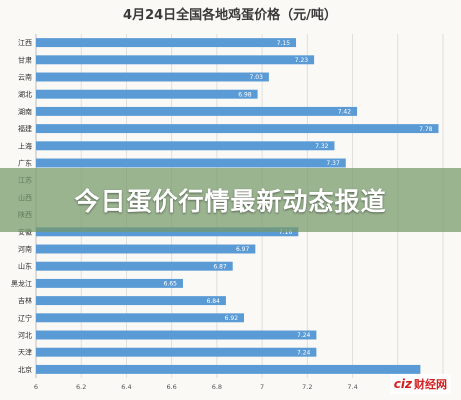 Image resolution: width=461 pixels, height=400 pixels. Describe the element at coordinates (230, 15) in the screenshot. I see `chart-title: 4月24日全国各地鸡蛋价格（元/吨）` at that location.